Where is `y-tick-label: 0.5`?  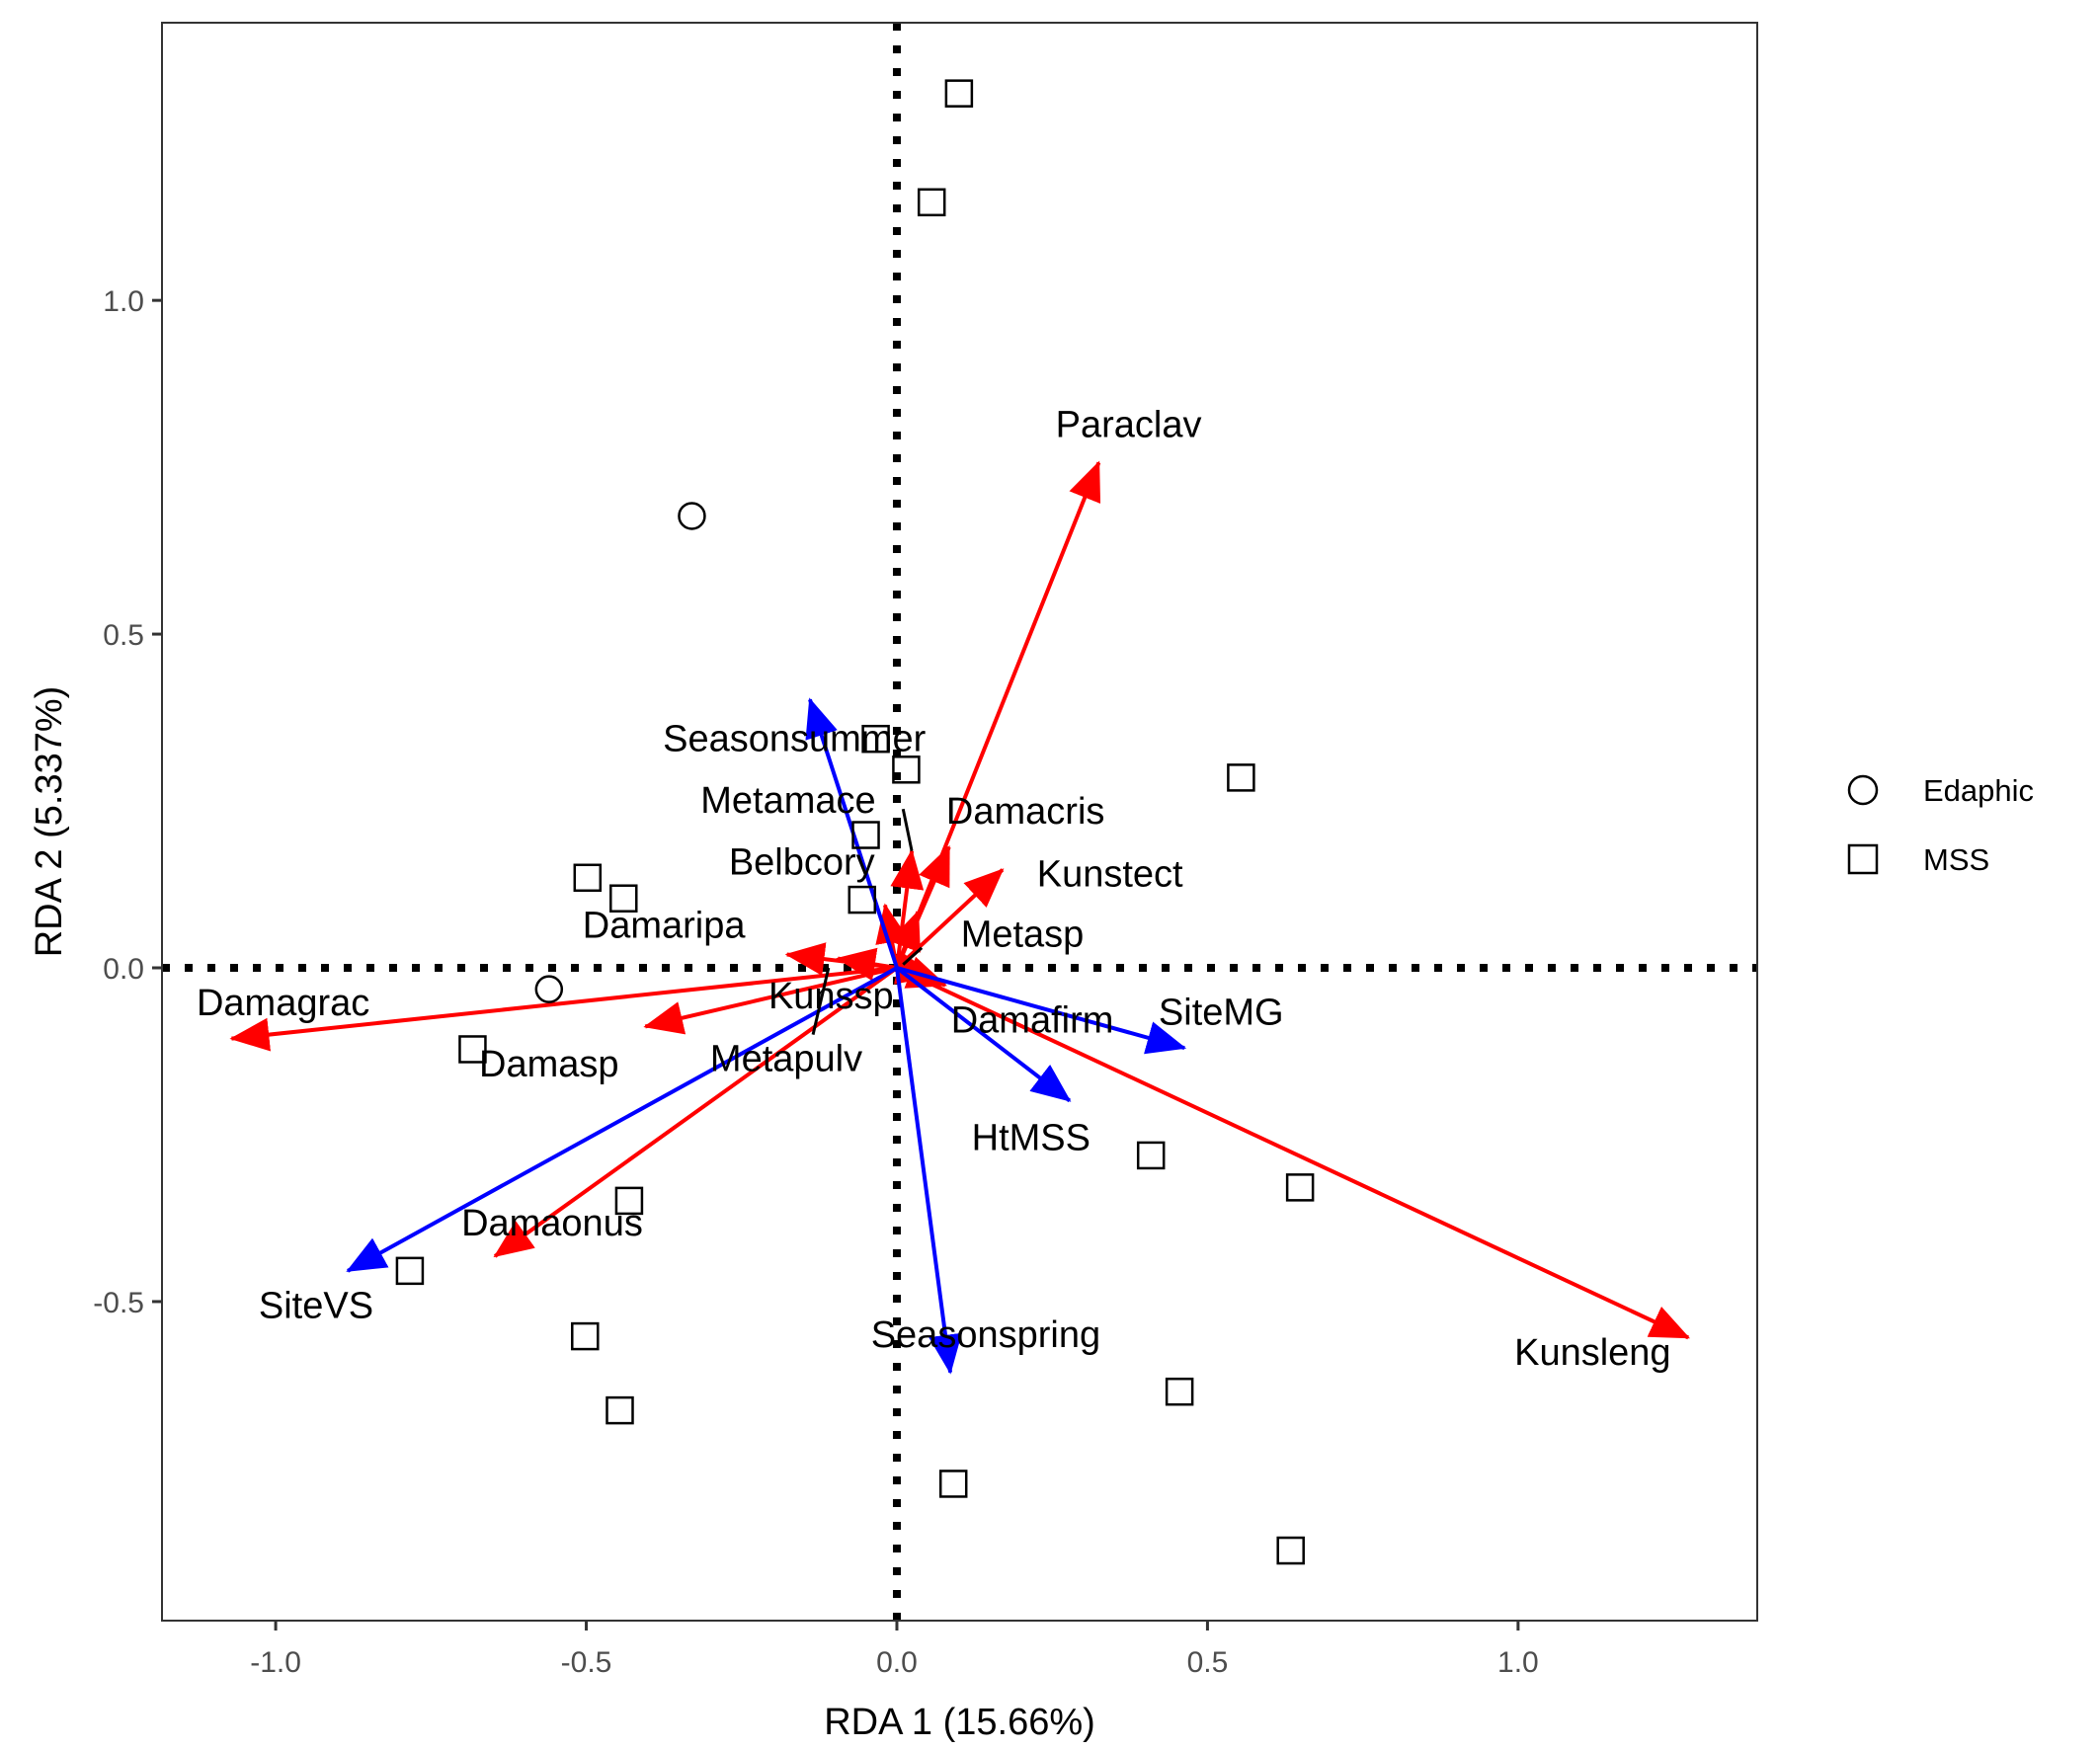
y-tick-label: 0.5 is located at coordinates (123, 636).